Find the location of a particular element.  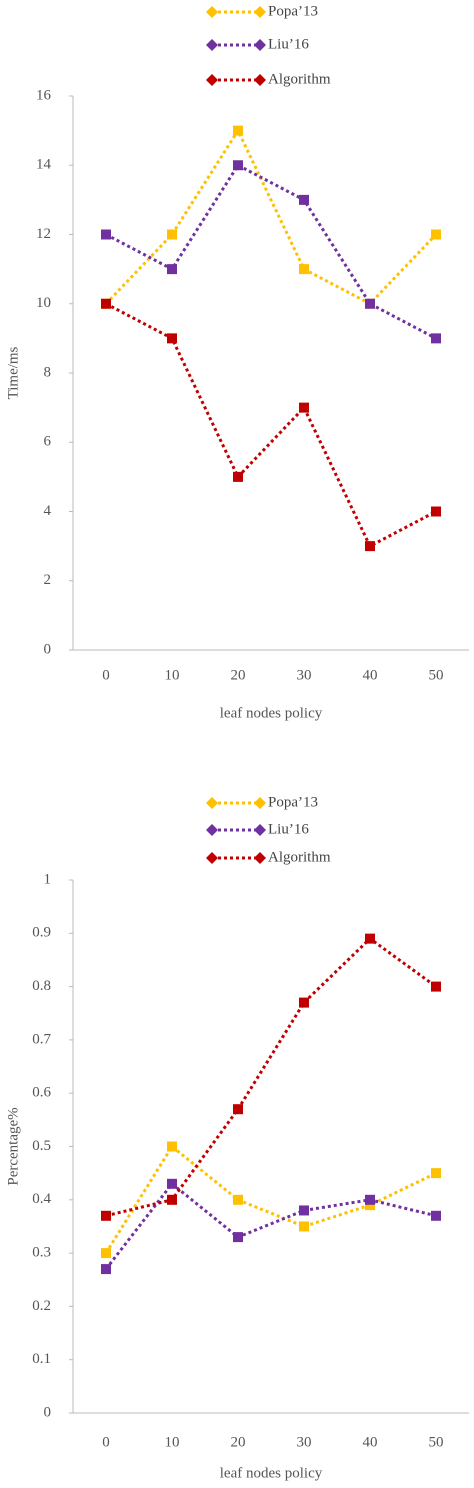

y-tick-label: 0.8 is located at coordinates (41, 986).